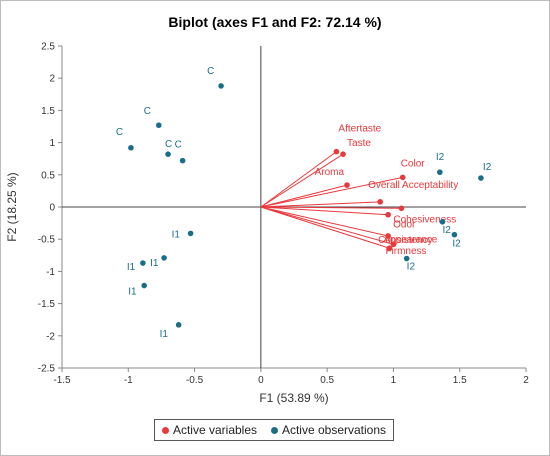 This screenshot has width=550, height=456. Describe the element at coordinates (410, 239) in the screenshot. I see `variable-label: Appearance` at that location.